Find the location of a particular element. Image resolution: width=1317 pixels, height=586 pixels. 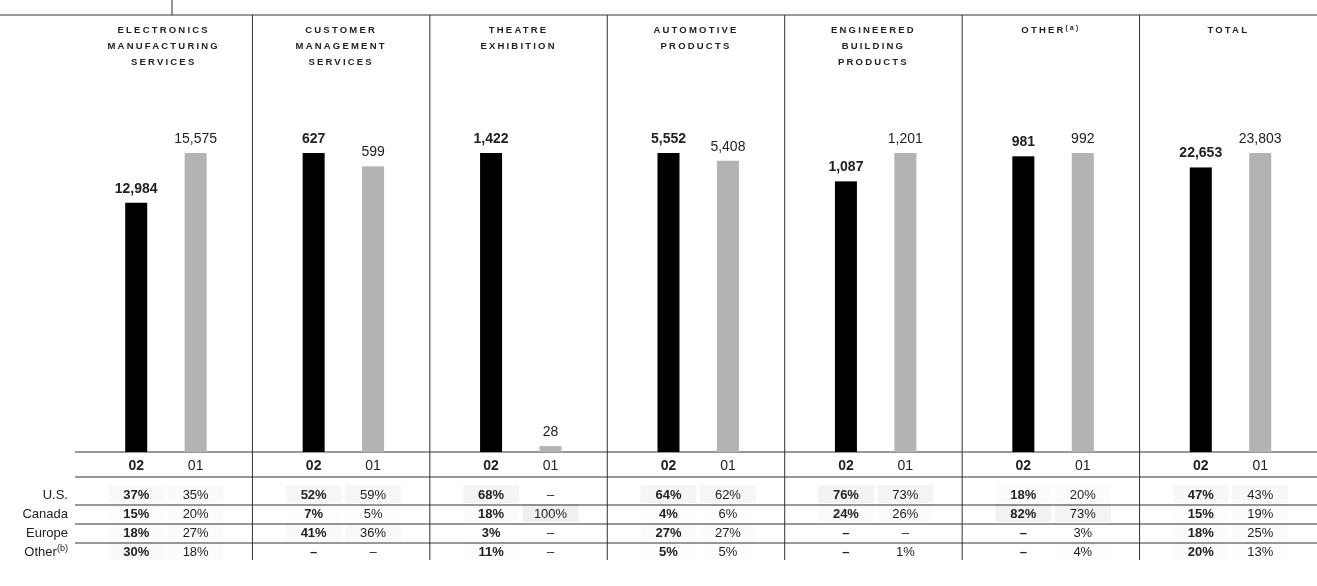

data-label: 23,803 is located at coordinates (1260, 138).